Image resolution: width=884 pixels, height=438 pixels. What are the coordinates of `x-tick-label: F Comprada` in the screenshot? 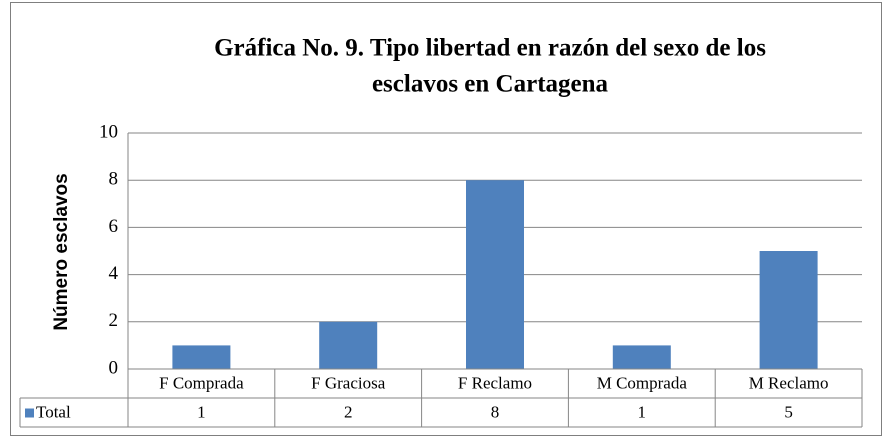 It's located at (201, 382).